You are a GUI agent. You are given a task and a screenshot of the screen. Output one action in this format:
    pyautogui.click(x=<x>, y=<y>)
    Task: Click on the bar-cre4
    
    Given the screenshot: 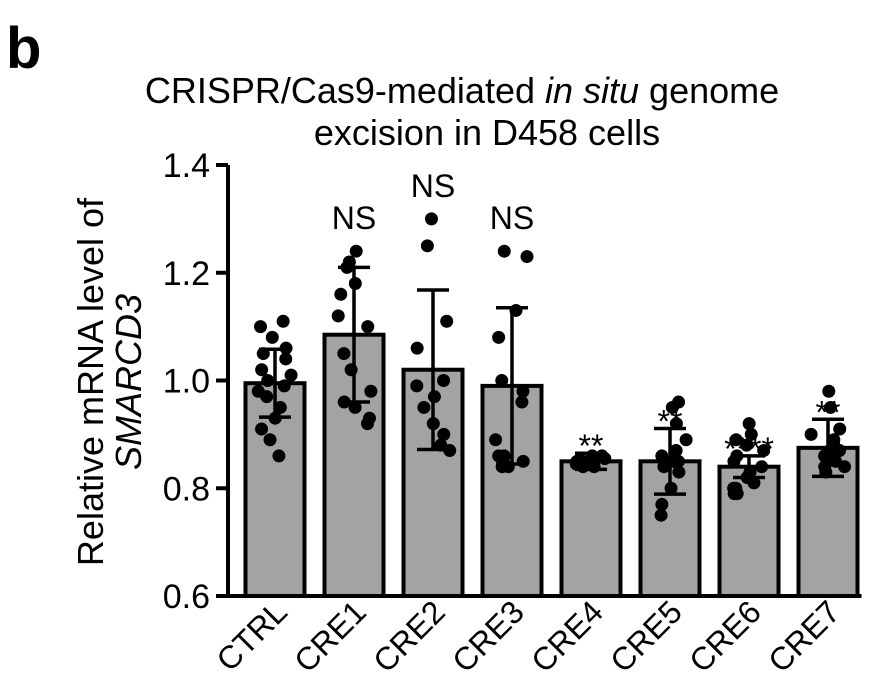 What is the action you would take?
    pyautogui.click(x=591, y=528)
    